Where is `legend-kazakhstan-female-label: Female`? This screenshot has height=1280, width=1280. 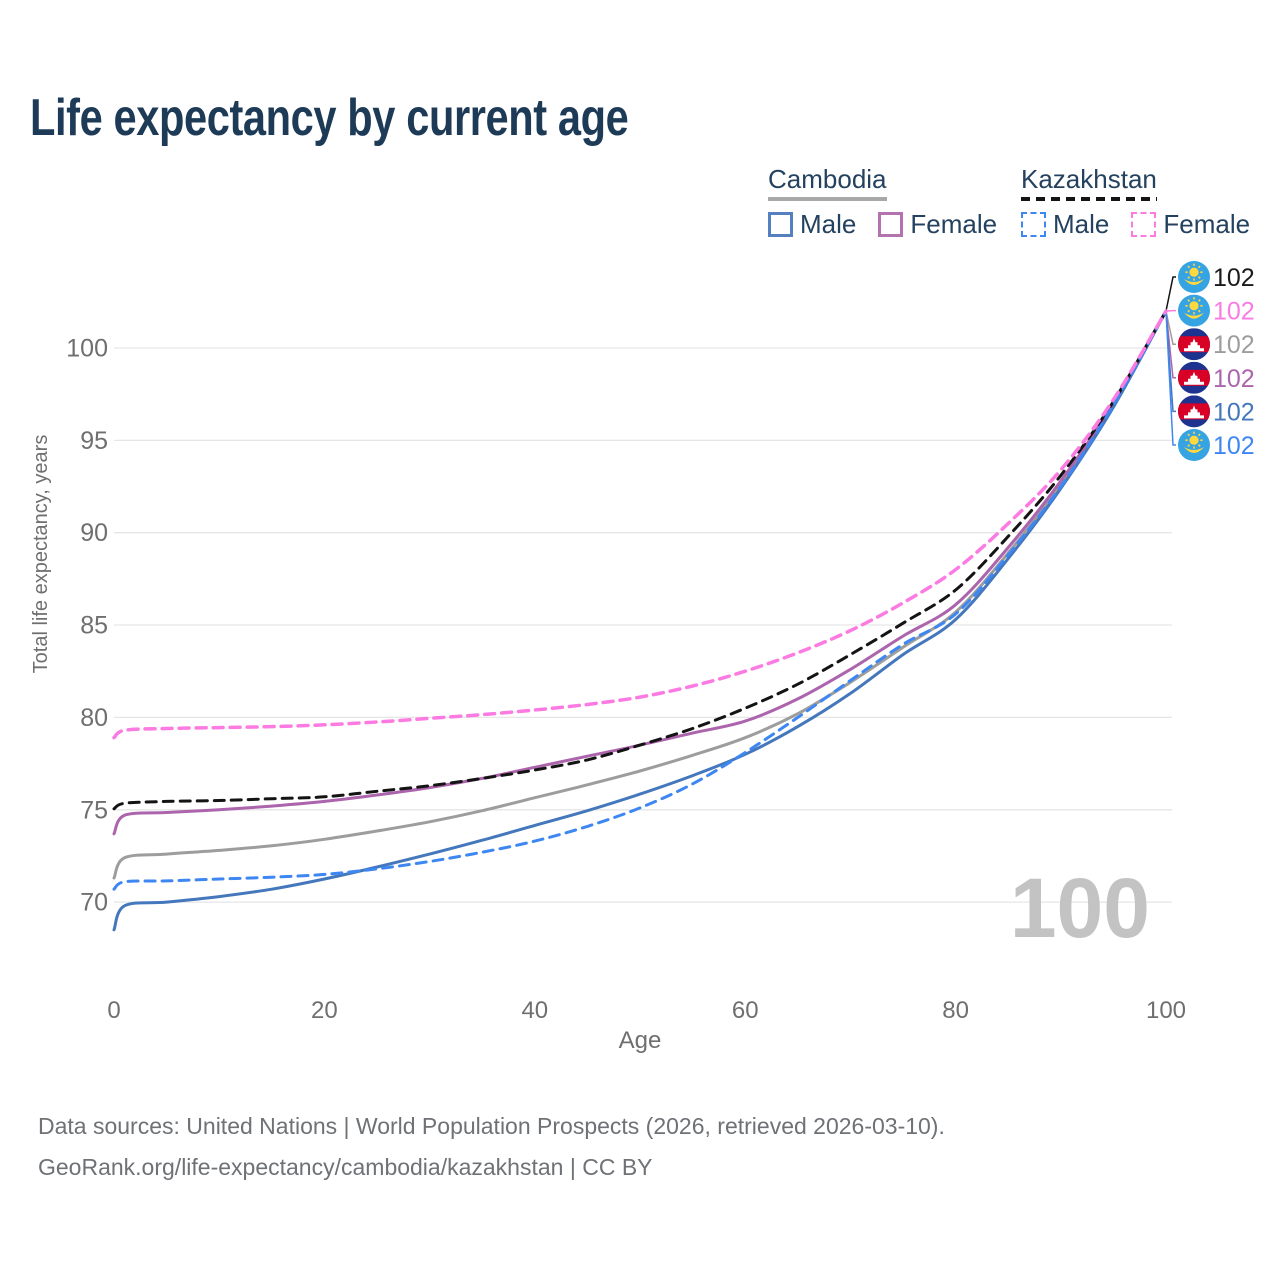 legend-kazakhstan-female-label: Female is located at coordinates (1207, 224).